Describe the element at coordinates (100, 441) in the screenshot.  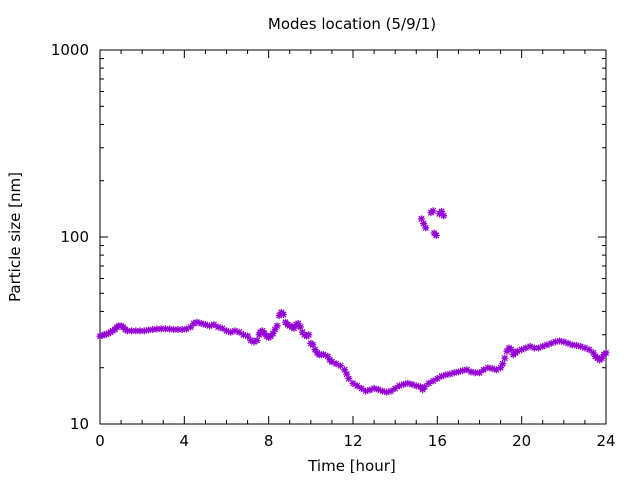
I see `x-tick-label: 0` at that location.